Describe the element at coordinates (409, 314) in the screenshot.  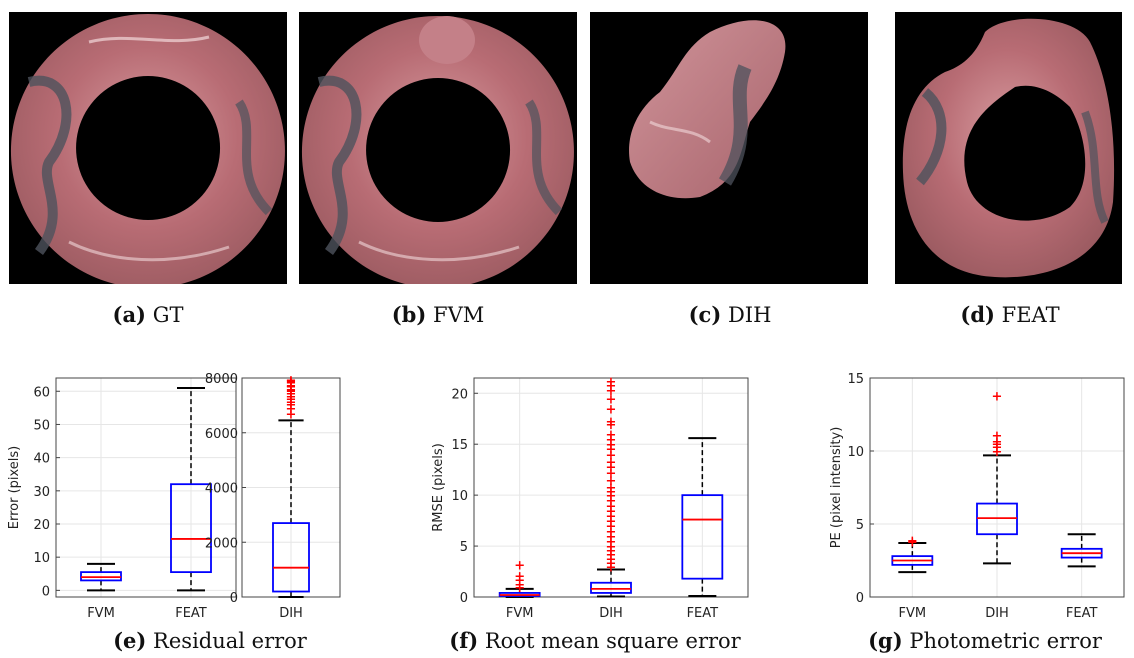
I see `caption-b-tag: (b)` at that location.